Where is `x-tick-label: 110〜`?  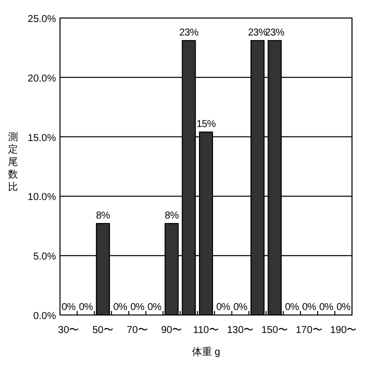 x-tick-label: 110〜 is located at coordinates (206, 330).